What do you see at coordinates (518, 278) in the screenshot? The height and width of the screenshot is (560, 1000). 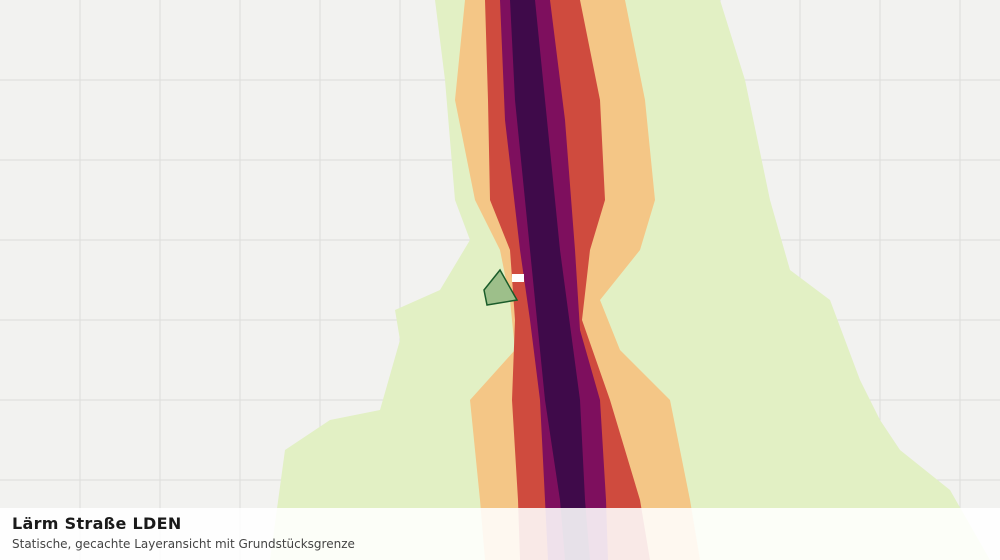 I see `gap` at bounding box center [518, 278].